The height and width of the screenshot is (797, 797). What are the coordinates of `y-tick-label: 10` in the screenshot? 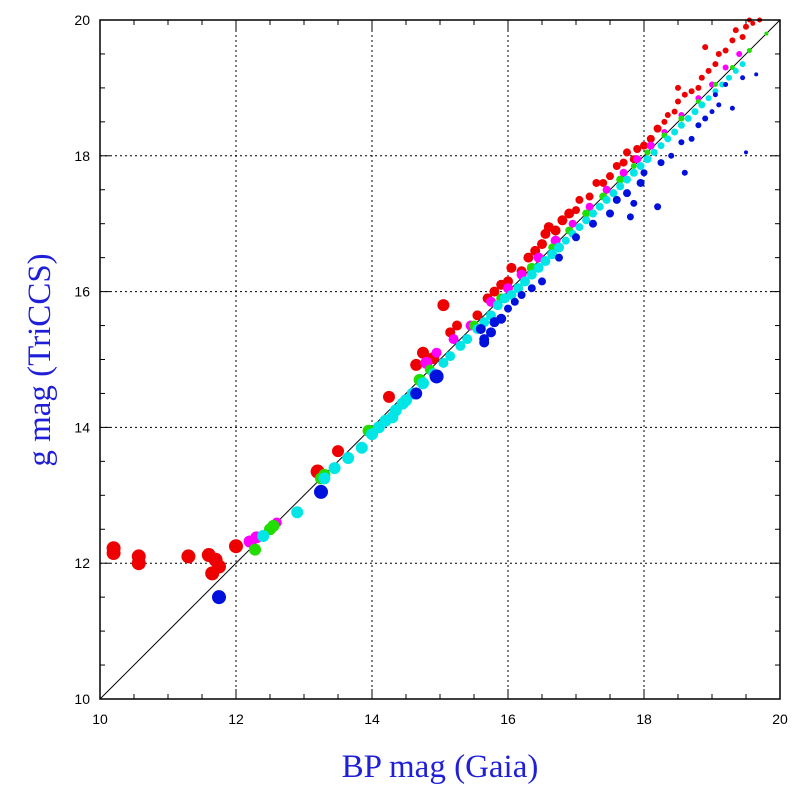 It's located at (82, 699).